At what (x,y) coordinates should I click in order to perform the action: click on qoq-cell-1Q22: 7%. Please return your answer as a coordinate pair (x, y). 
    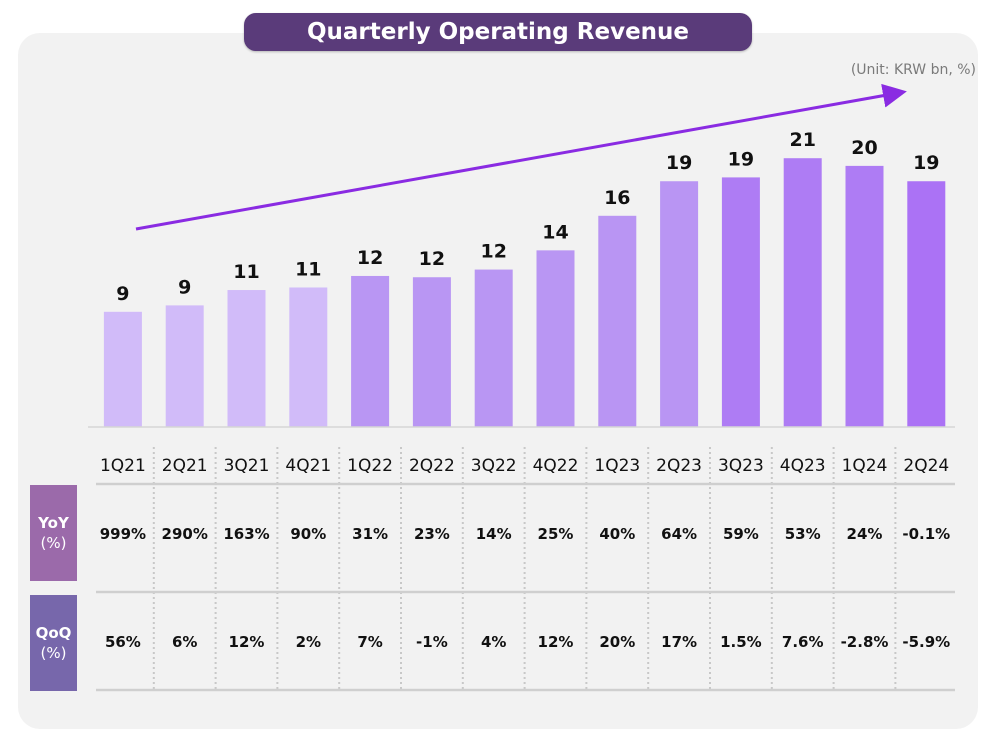
    Looking at the image, I should click on (369, 642).